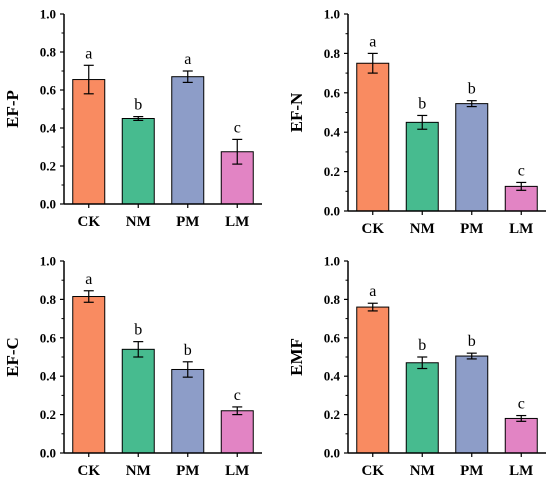 The height and width of the screenshot is (489, 550). I want to click on y-axis-title: EF-N, so click(296, 112).